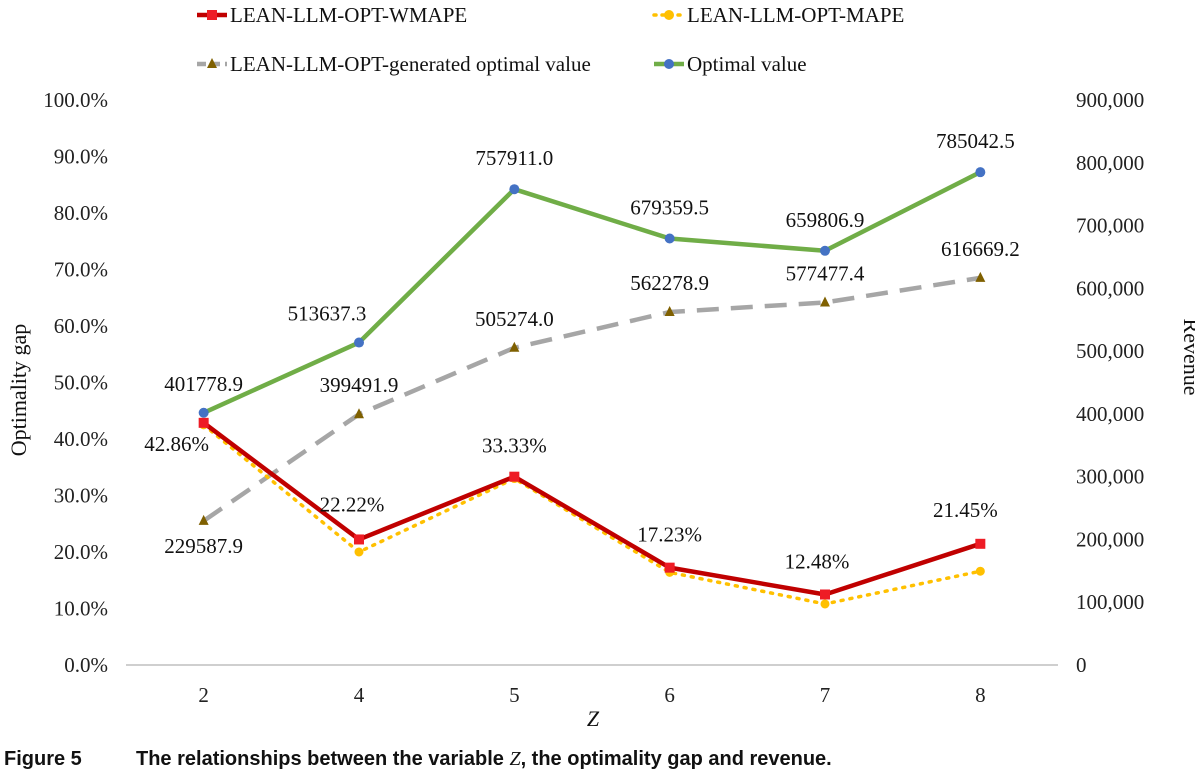  I want to click on legend-marker-optimal, so click(669, 64).